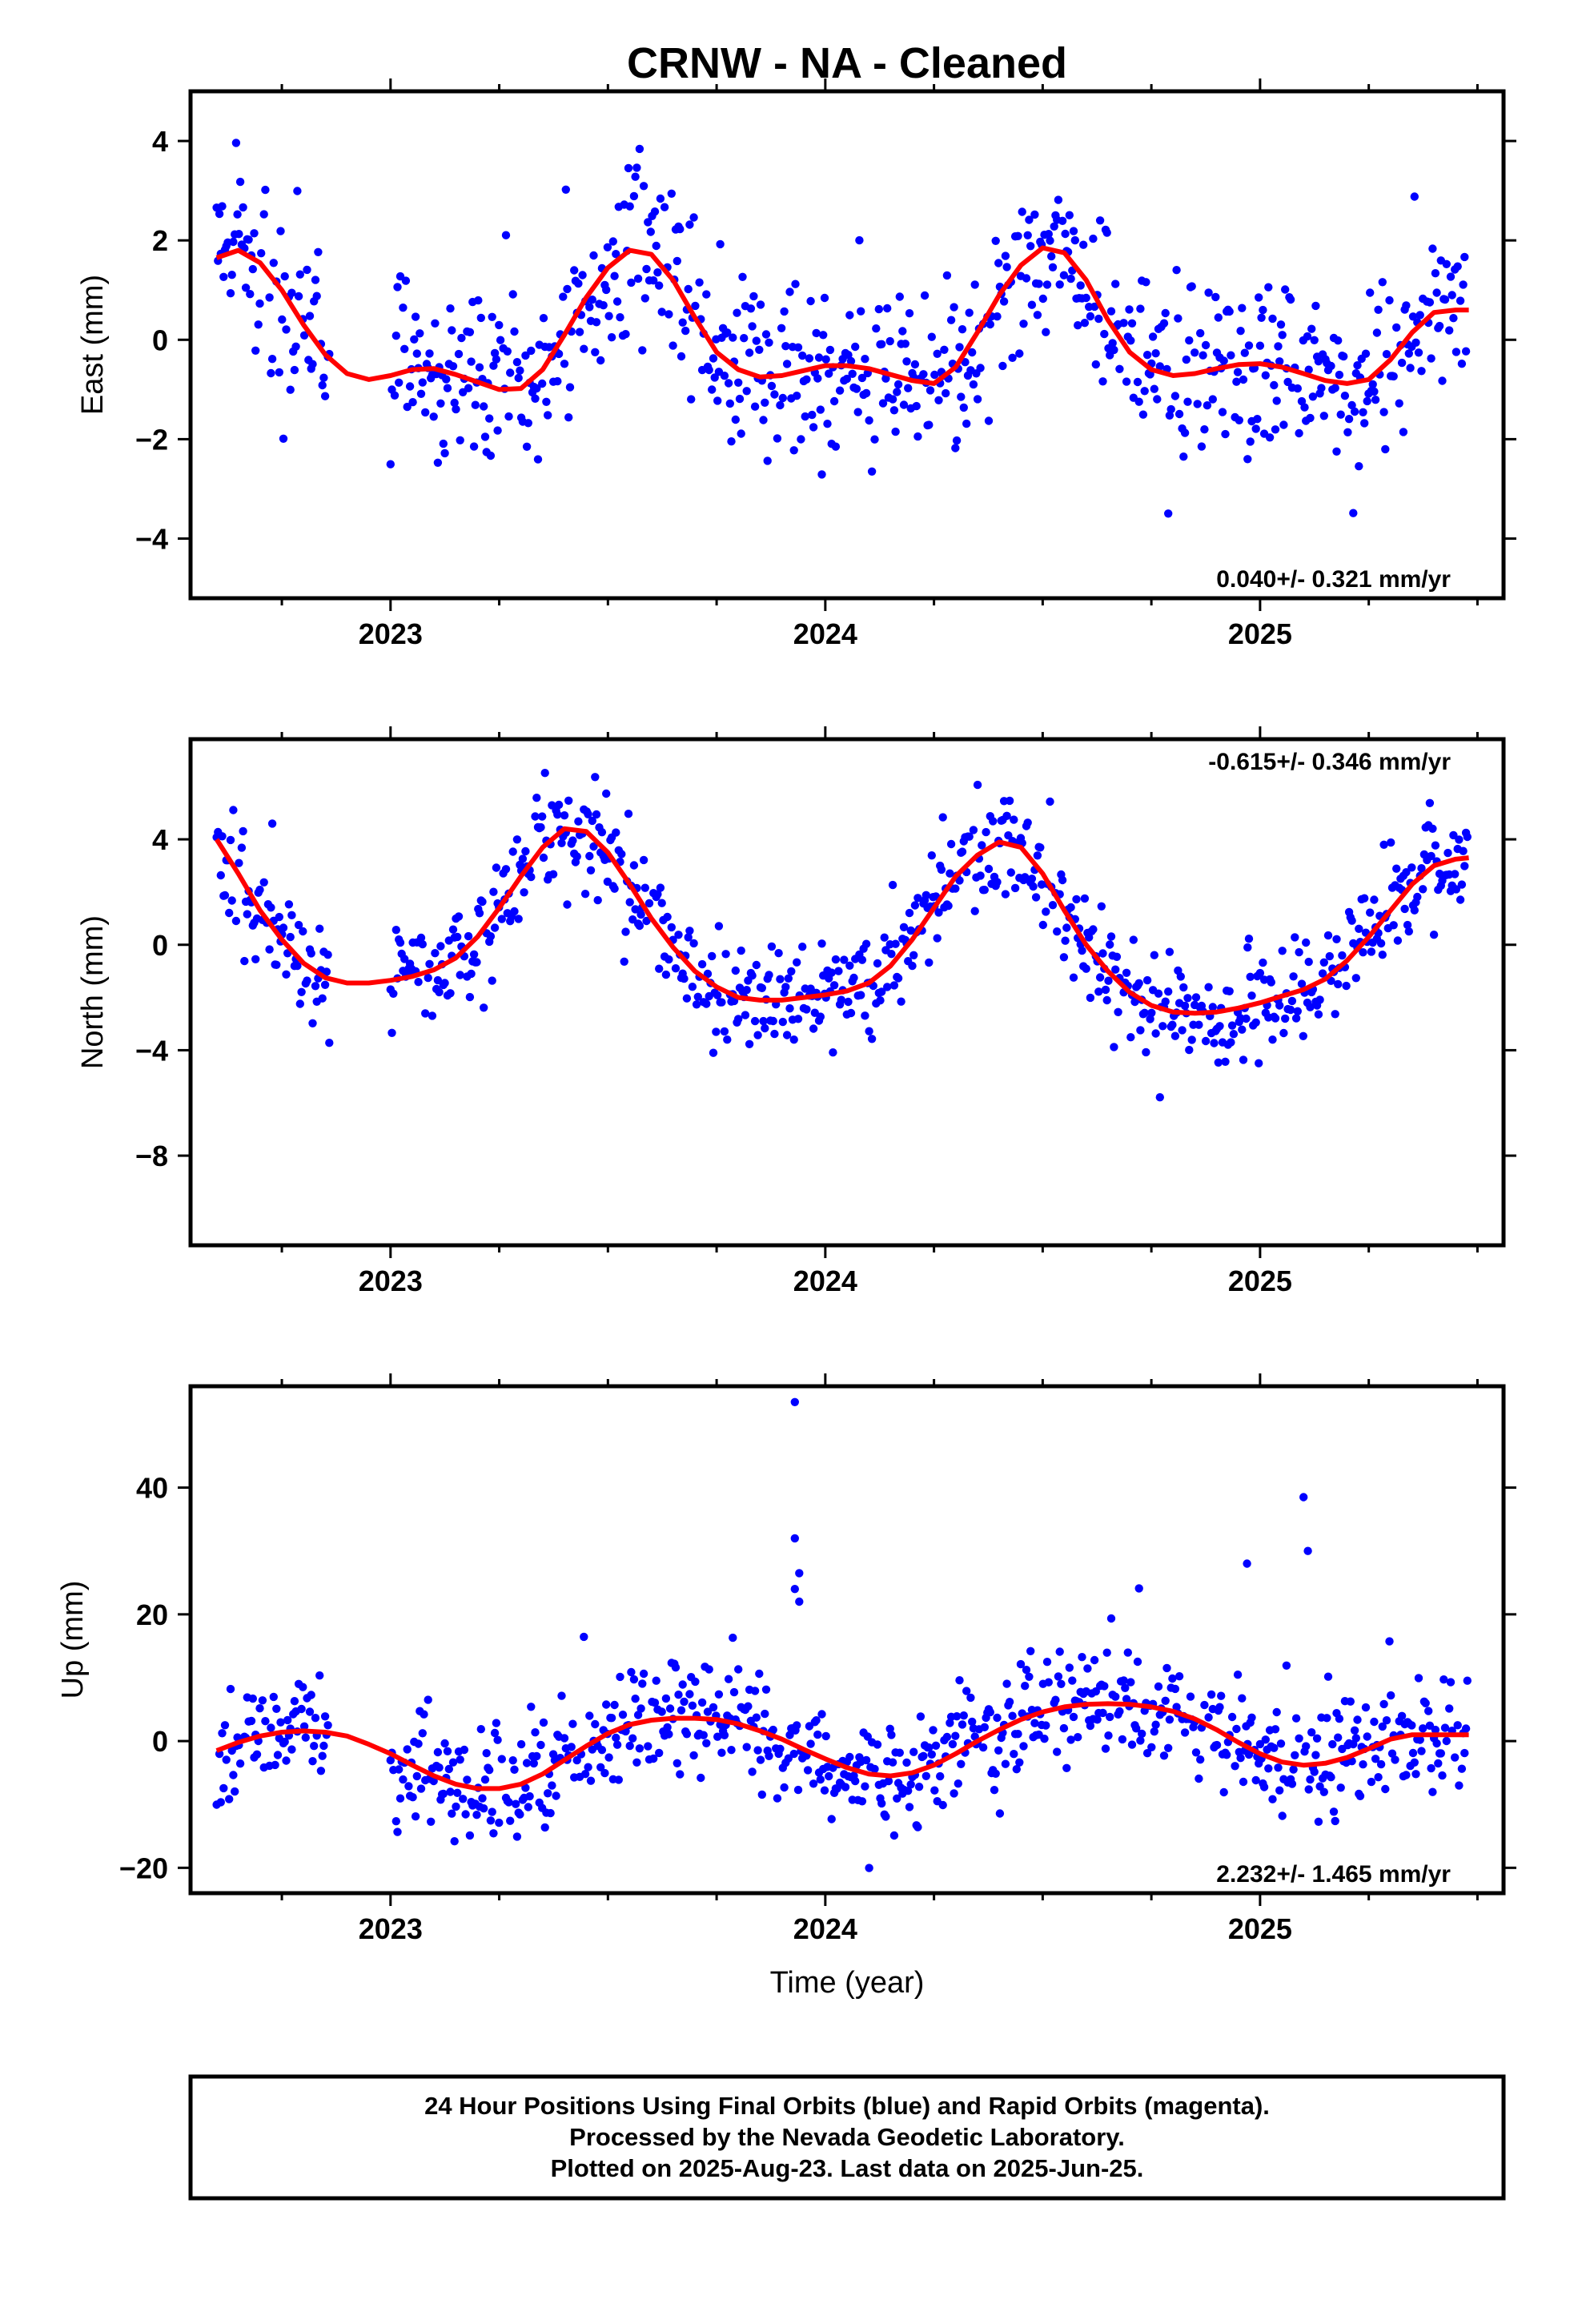 The width and height of the screenshot is (1582, 2324). Describe the element at coordinates (842, 329) in the screenshot. I see `east-points` at that location.